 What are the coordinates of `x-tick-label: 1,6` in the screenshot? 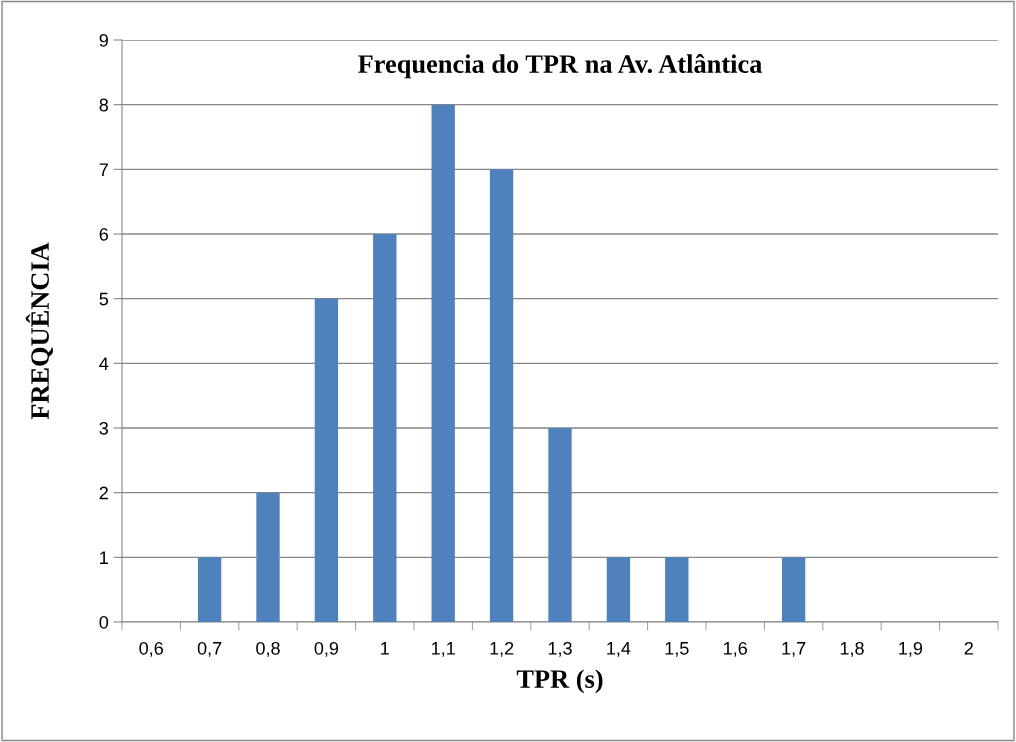 It's located at (735, 649).